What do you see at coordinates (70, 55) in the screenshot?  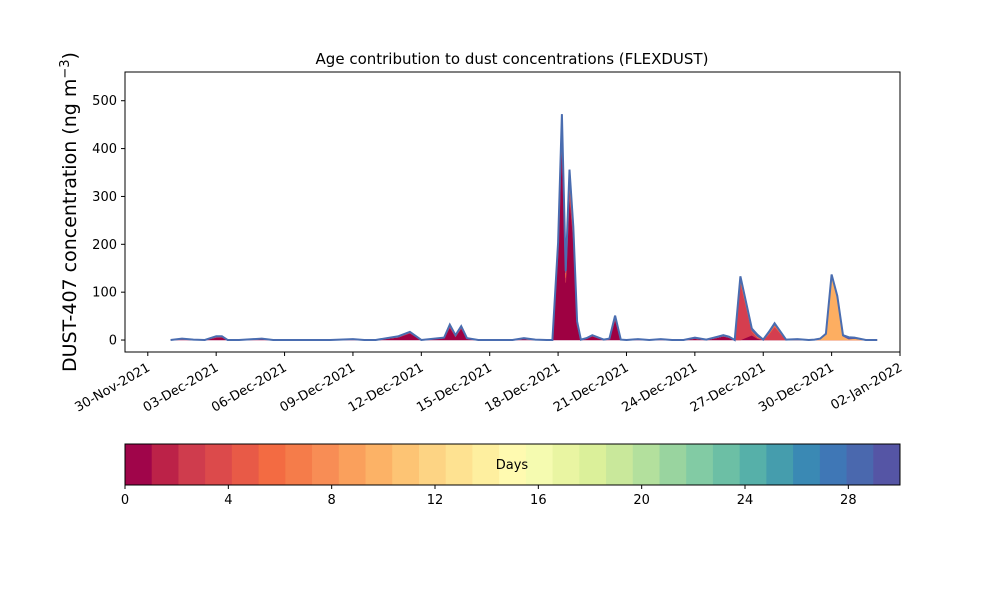 I see `y-axis-label-close: )` at bounding box center [70, 55].